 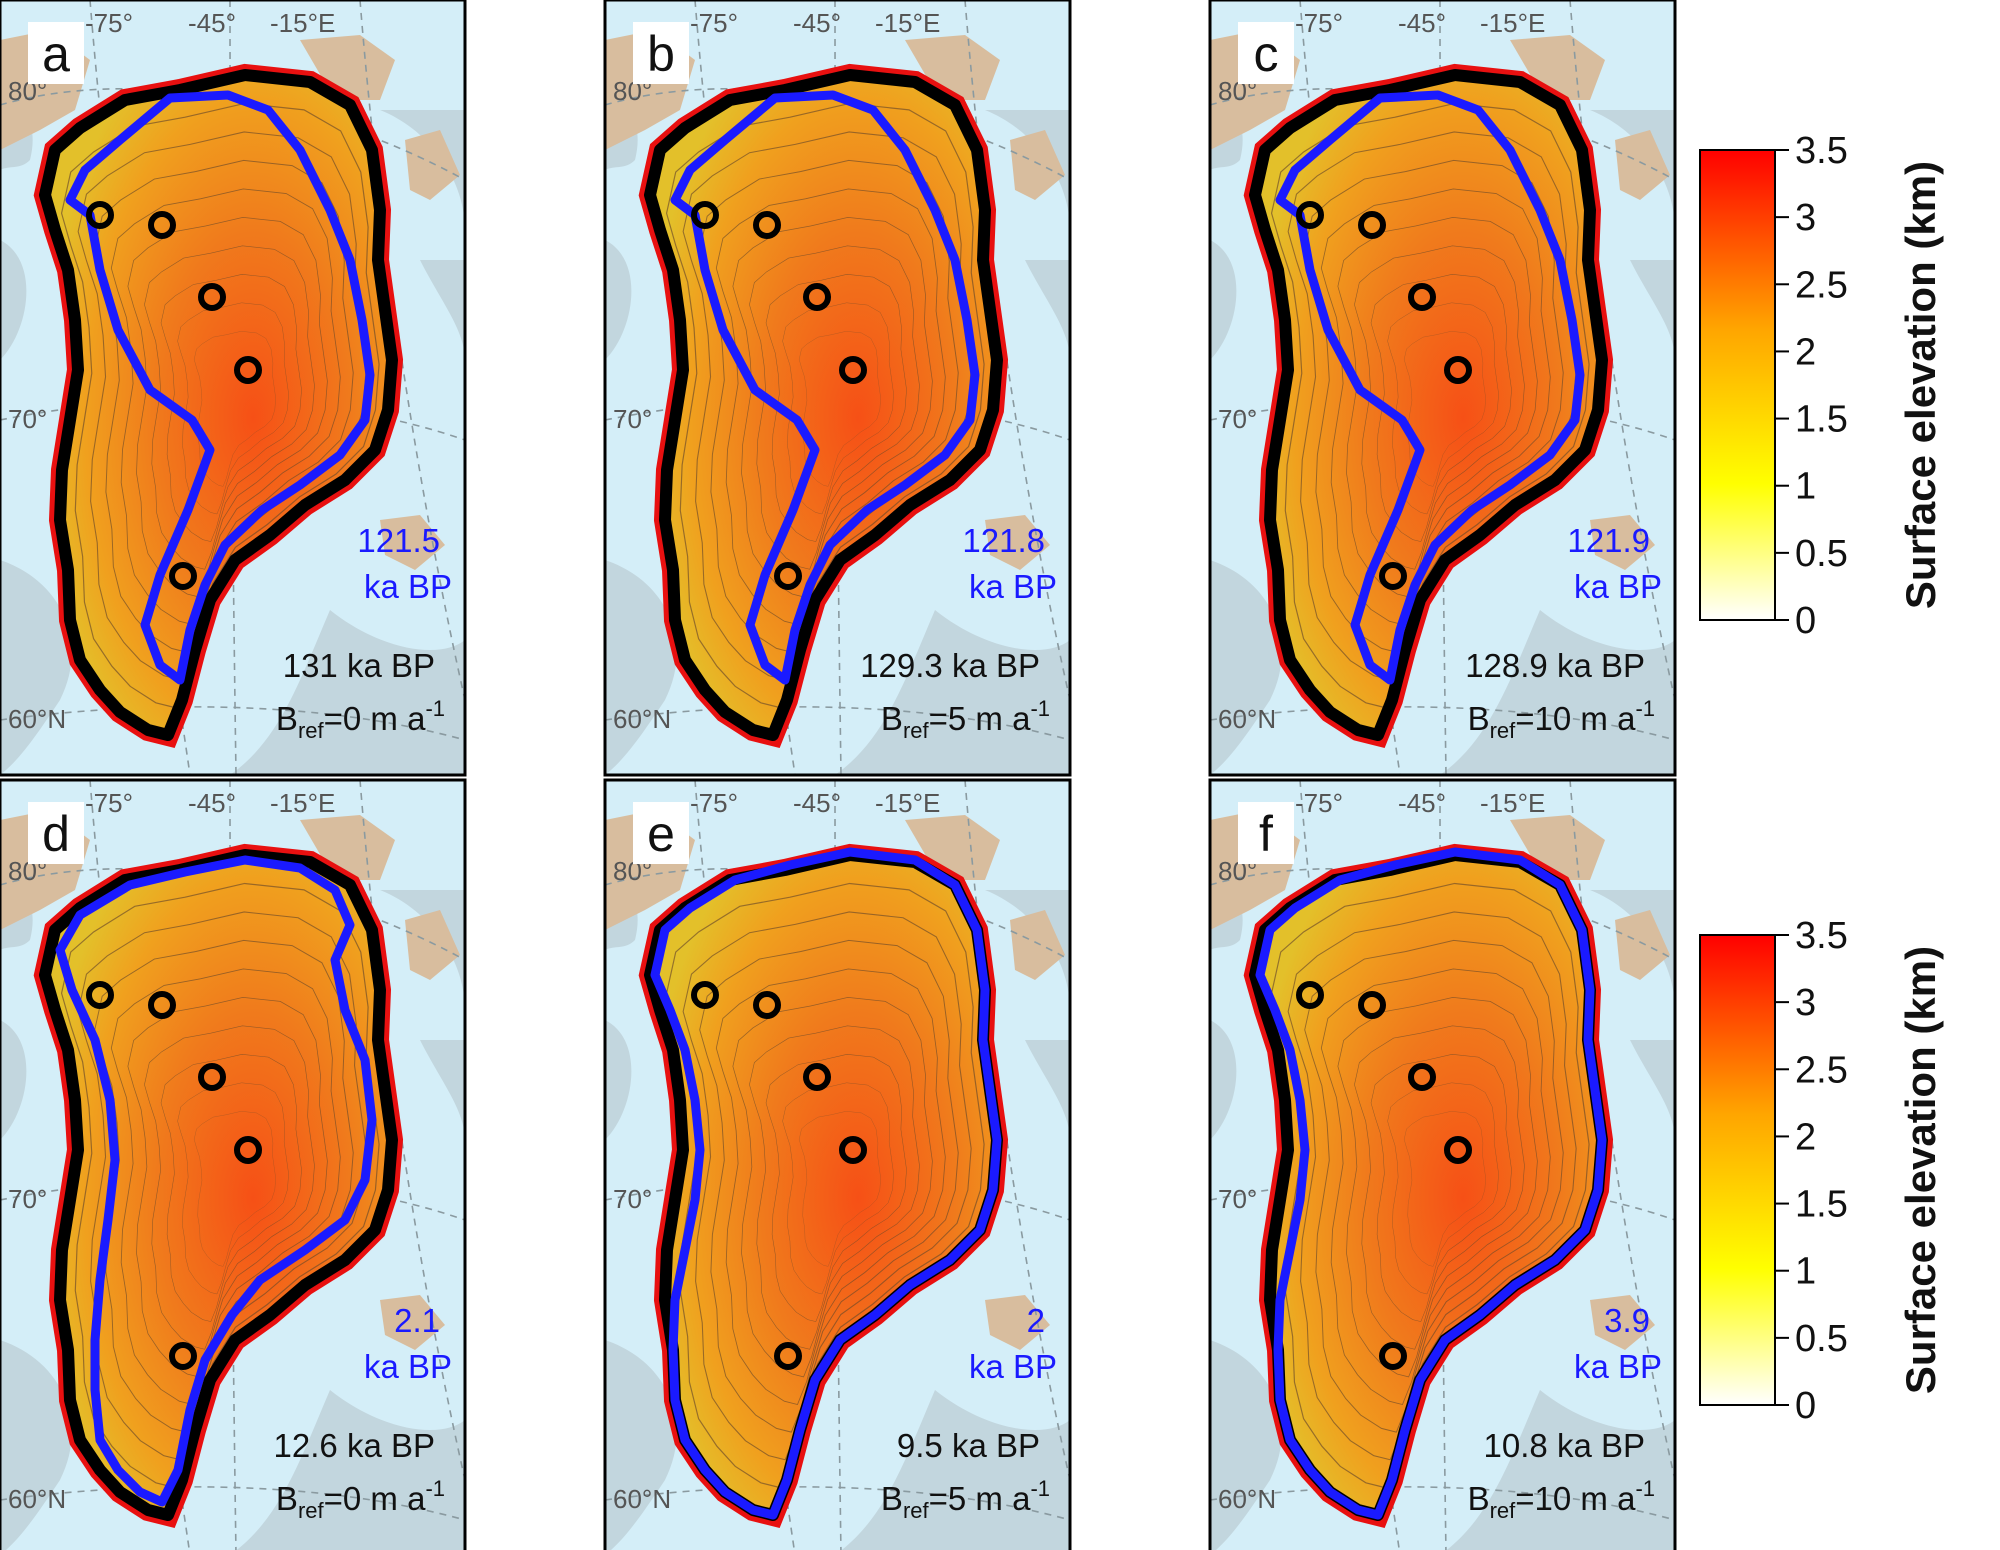 I want to click on blue-age-value: 2, so click(x=1036, y=1320).